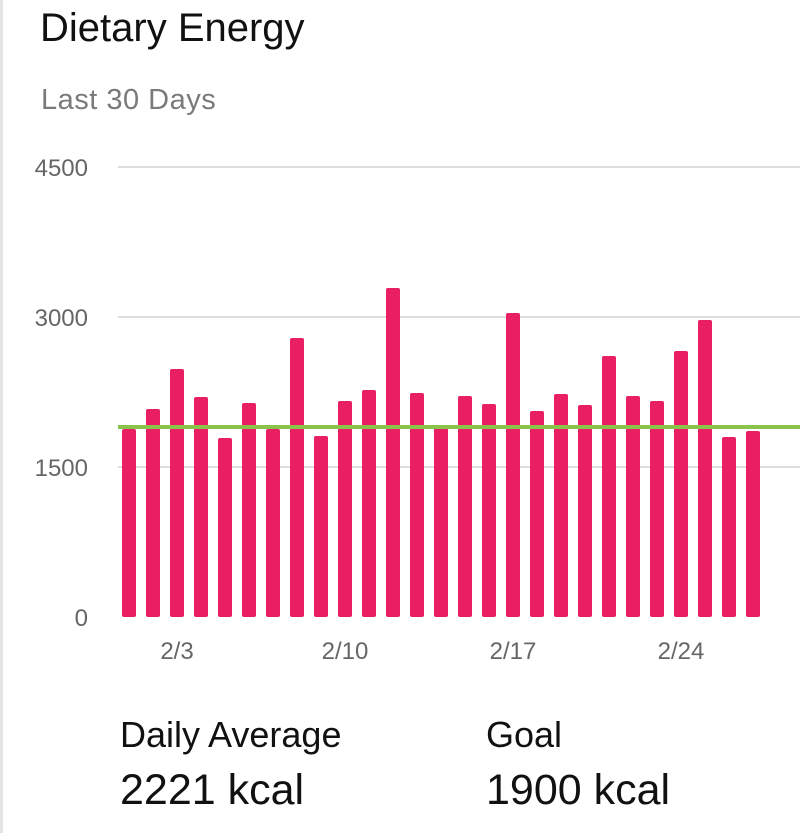 This screenshot has width=800, height=833. Describe the element at coordinates (61, 168) in the screenshot. I see `y-tick-label: 4500` at that location.